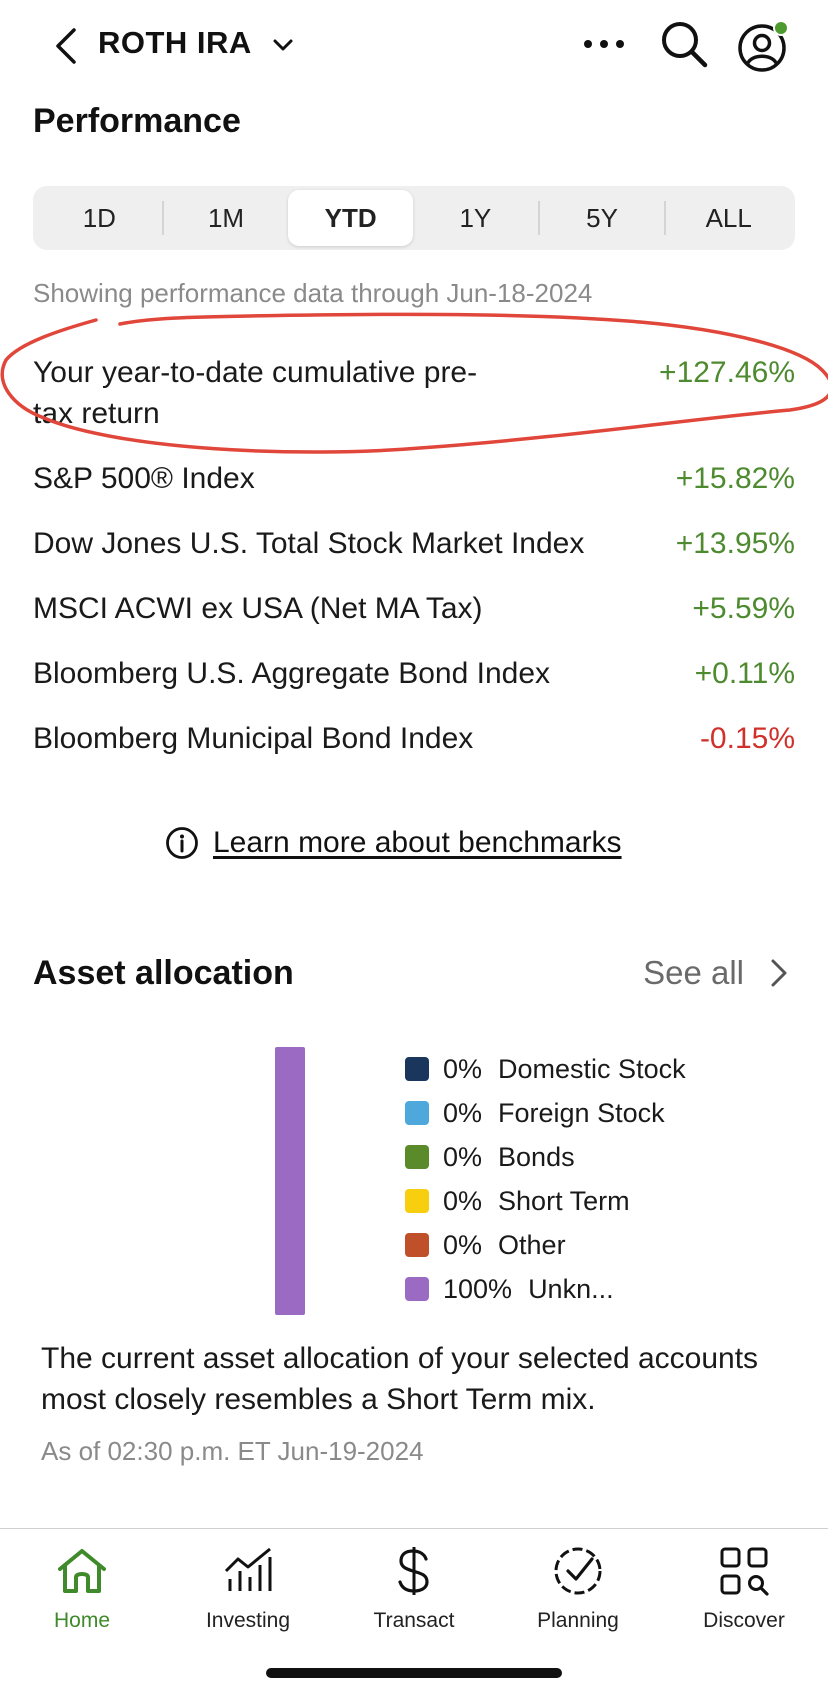 The height and width of the screenshot is (1696, 828). I want to click on tab-planning: Planning, so click(578, 1588).